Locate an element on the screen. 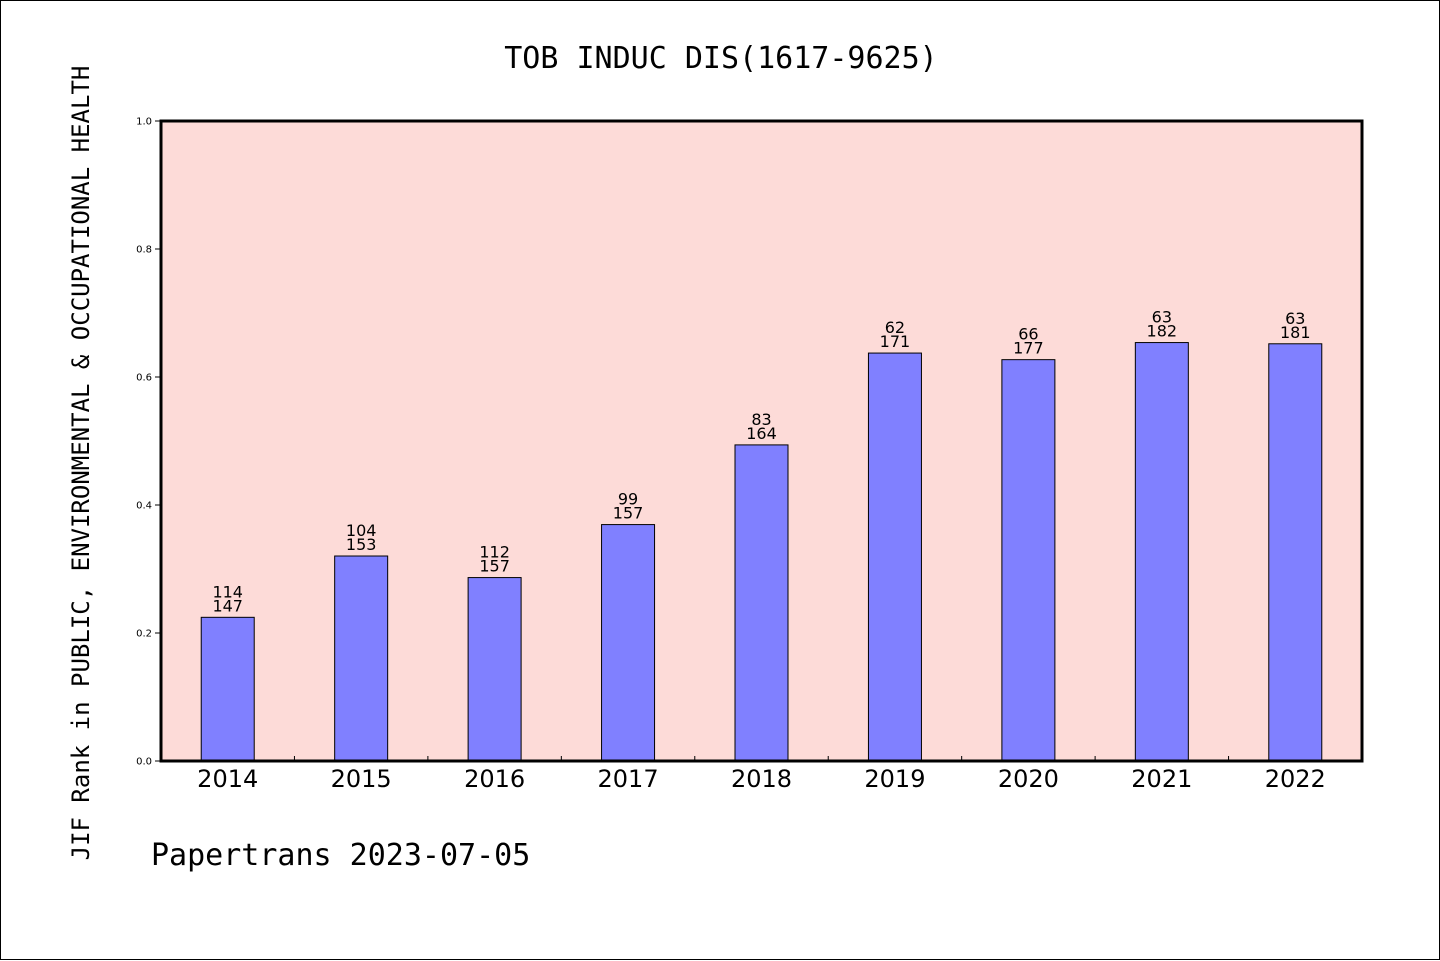 The image size is (1440, 961). bar-rank-label: 112 is located at coordinates (494, 552).